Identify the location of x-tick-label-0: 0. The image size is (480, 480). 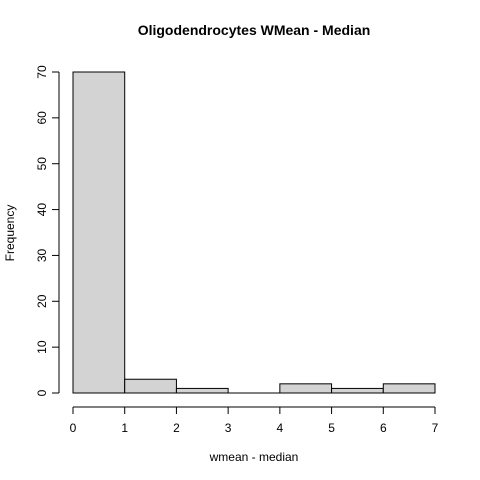
(73, 428).